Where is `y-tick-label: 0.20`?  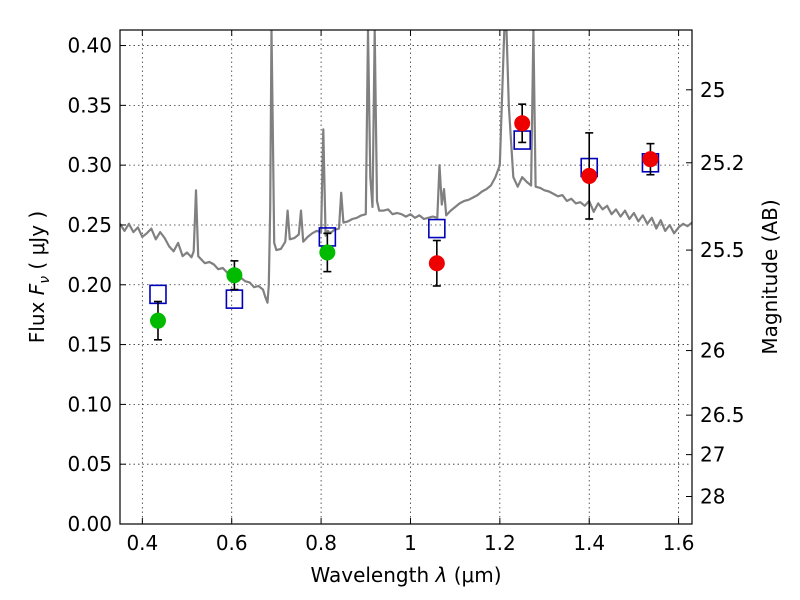 y-tick-label: 0.20 is located at coordinates (89, 285).